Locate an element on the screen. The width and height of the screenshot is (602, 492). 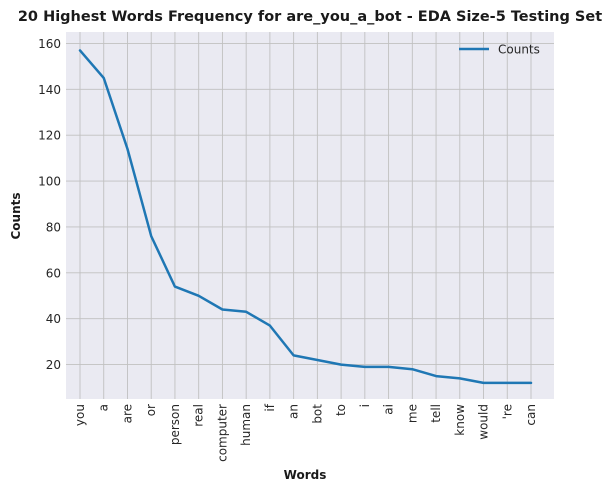
y-tick-label: 160 is located at coordinates (49, 44).